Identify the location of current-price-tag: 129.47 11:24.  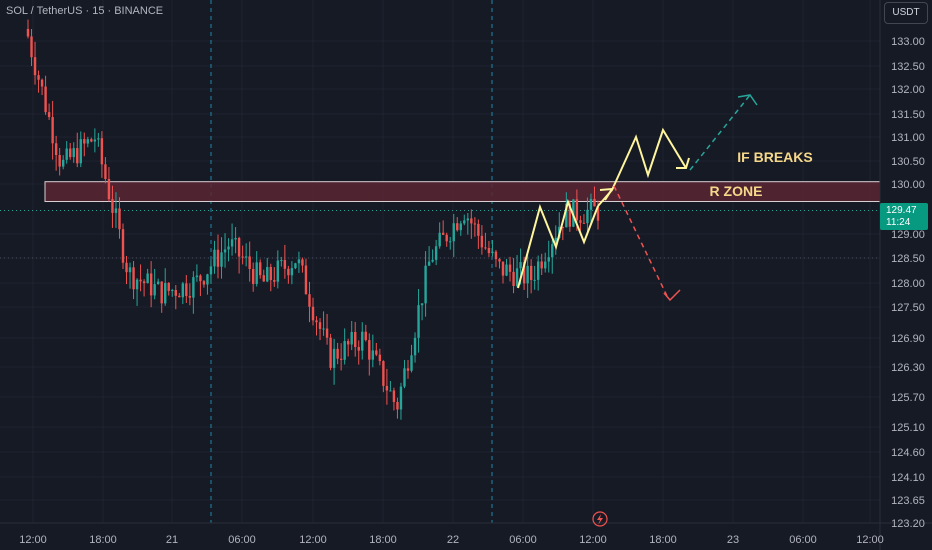
(904, 216).